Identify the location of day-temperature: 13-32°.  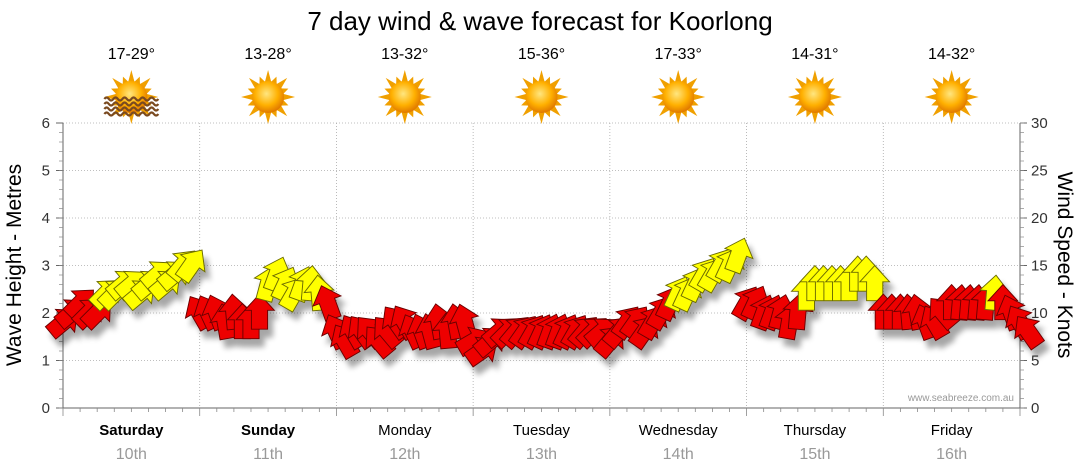
(404, 54).